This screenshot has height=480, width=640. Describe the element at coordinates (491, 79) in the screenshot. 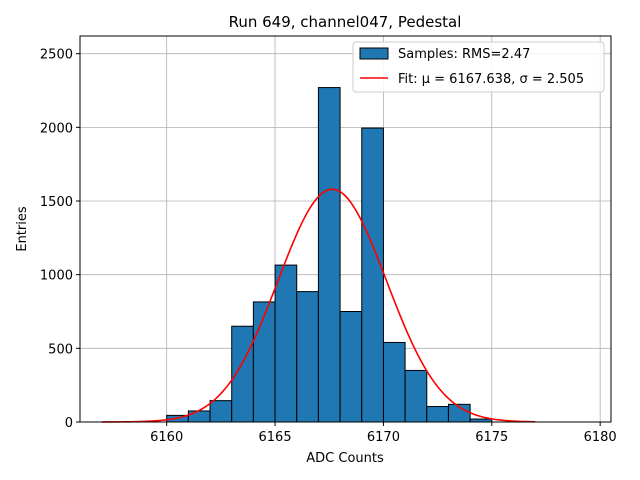

I see `legend-fit-label: Fit: μ = 6167.638, σ = 2.505` at that location.